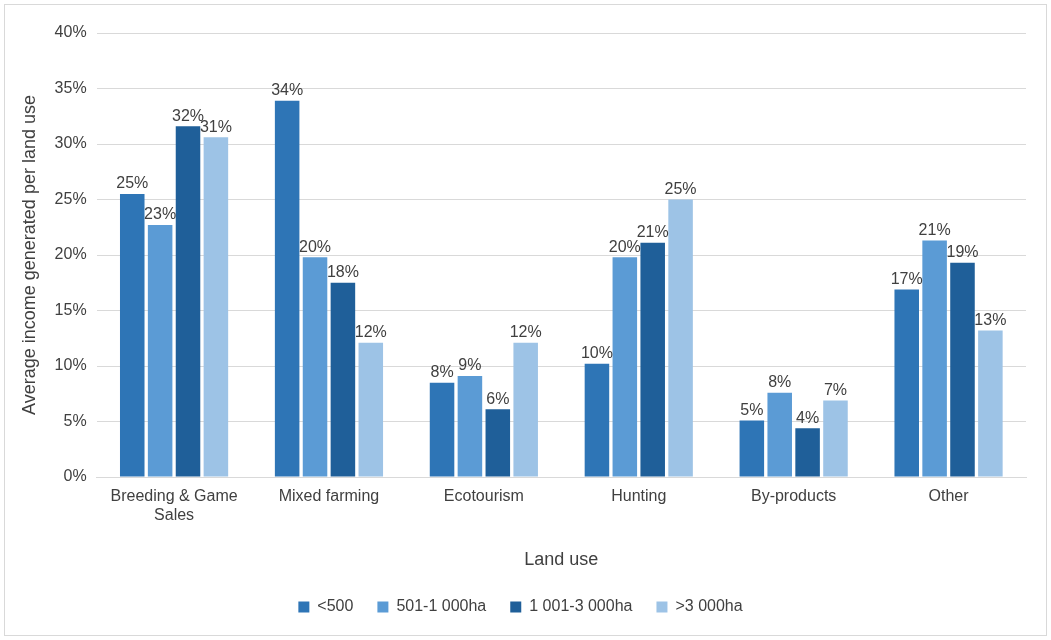  I want to click on data-label: 10%, so click(596, 353).